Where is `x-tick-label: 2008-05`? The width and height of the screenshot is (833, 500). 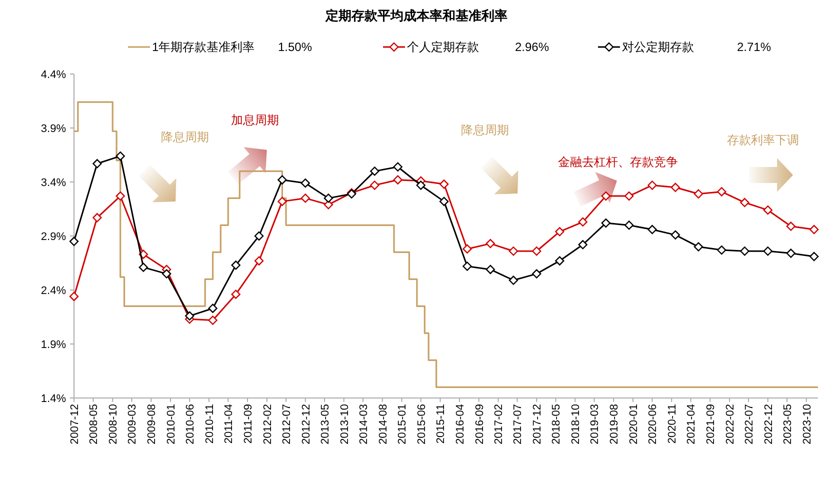
x-tick-label: 2008-05 is located at coordinates (94, 424).